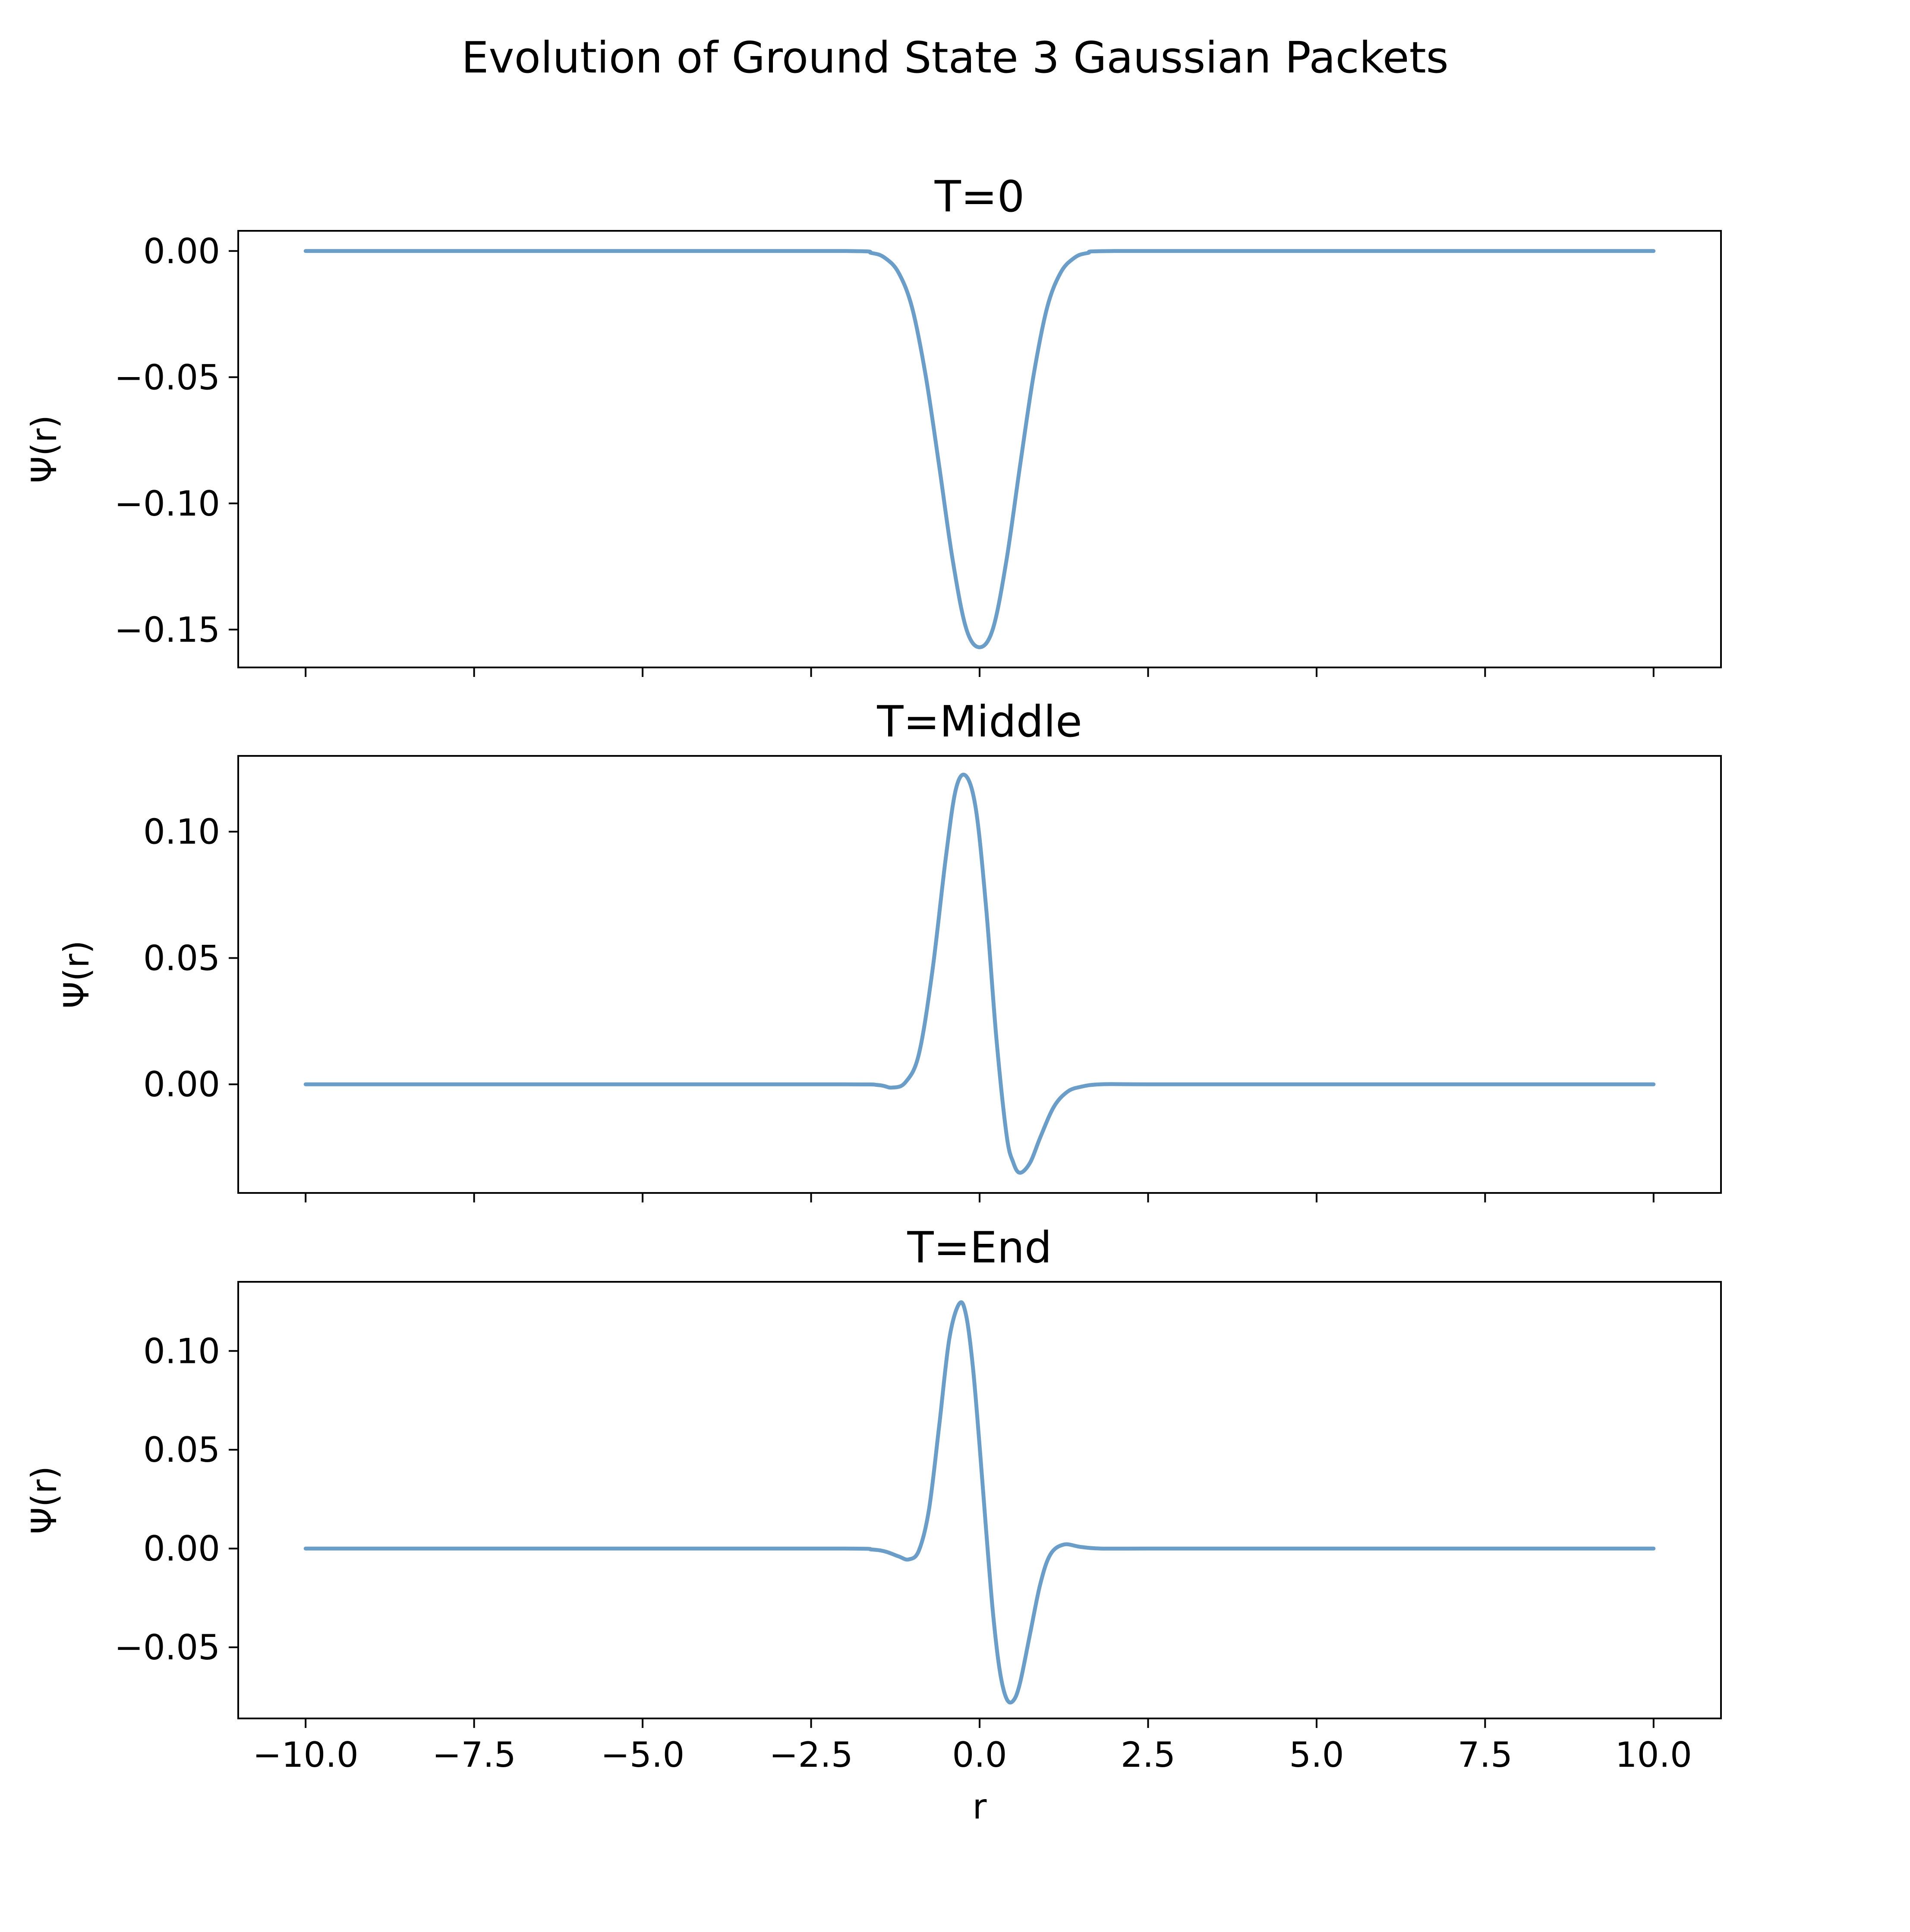  I want to click on y-tick-label-1-1: 0.00, so click(181, 251).